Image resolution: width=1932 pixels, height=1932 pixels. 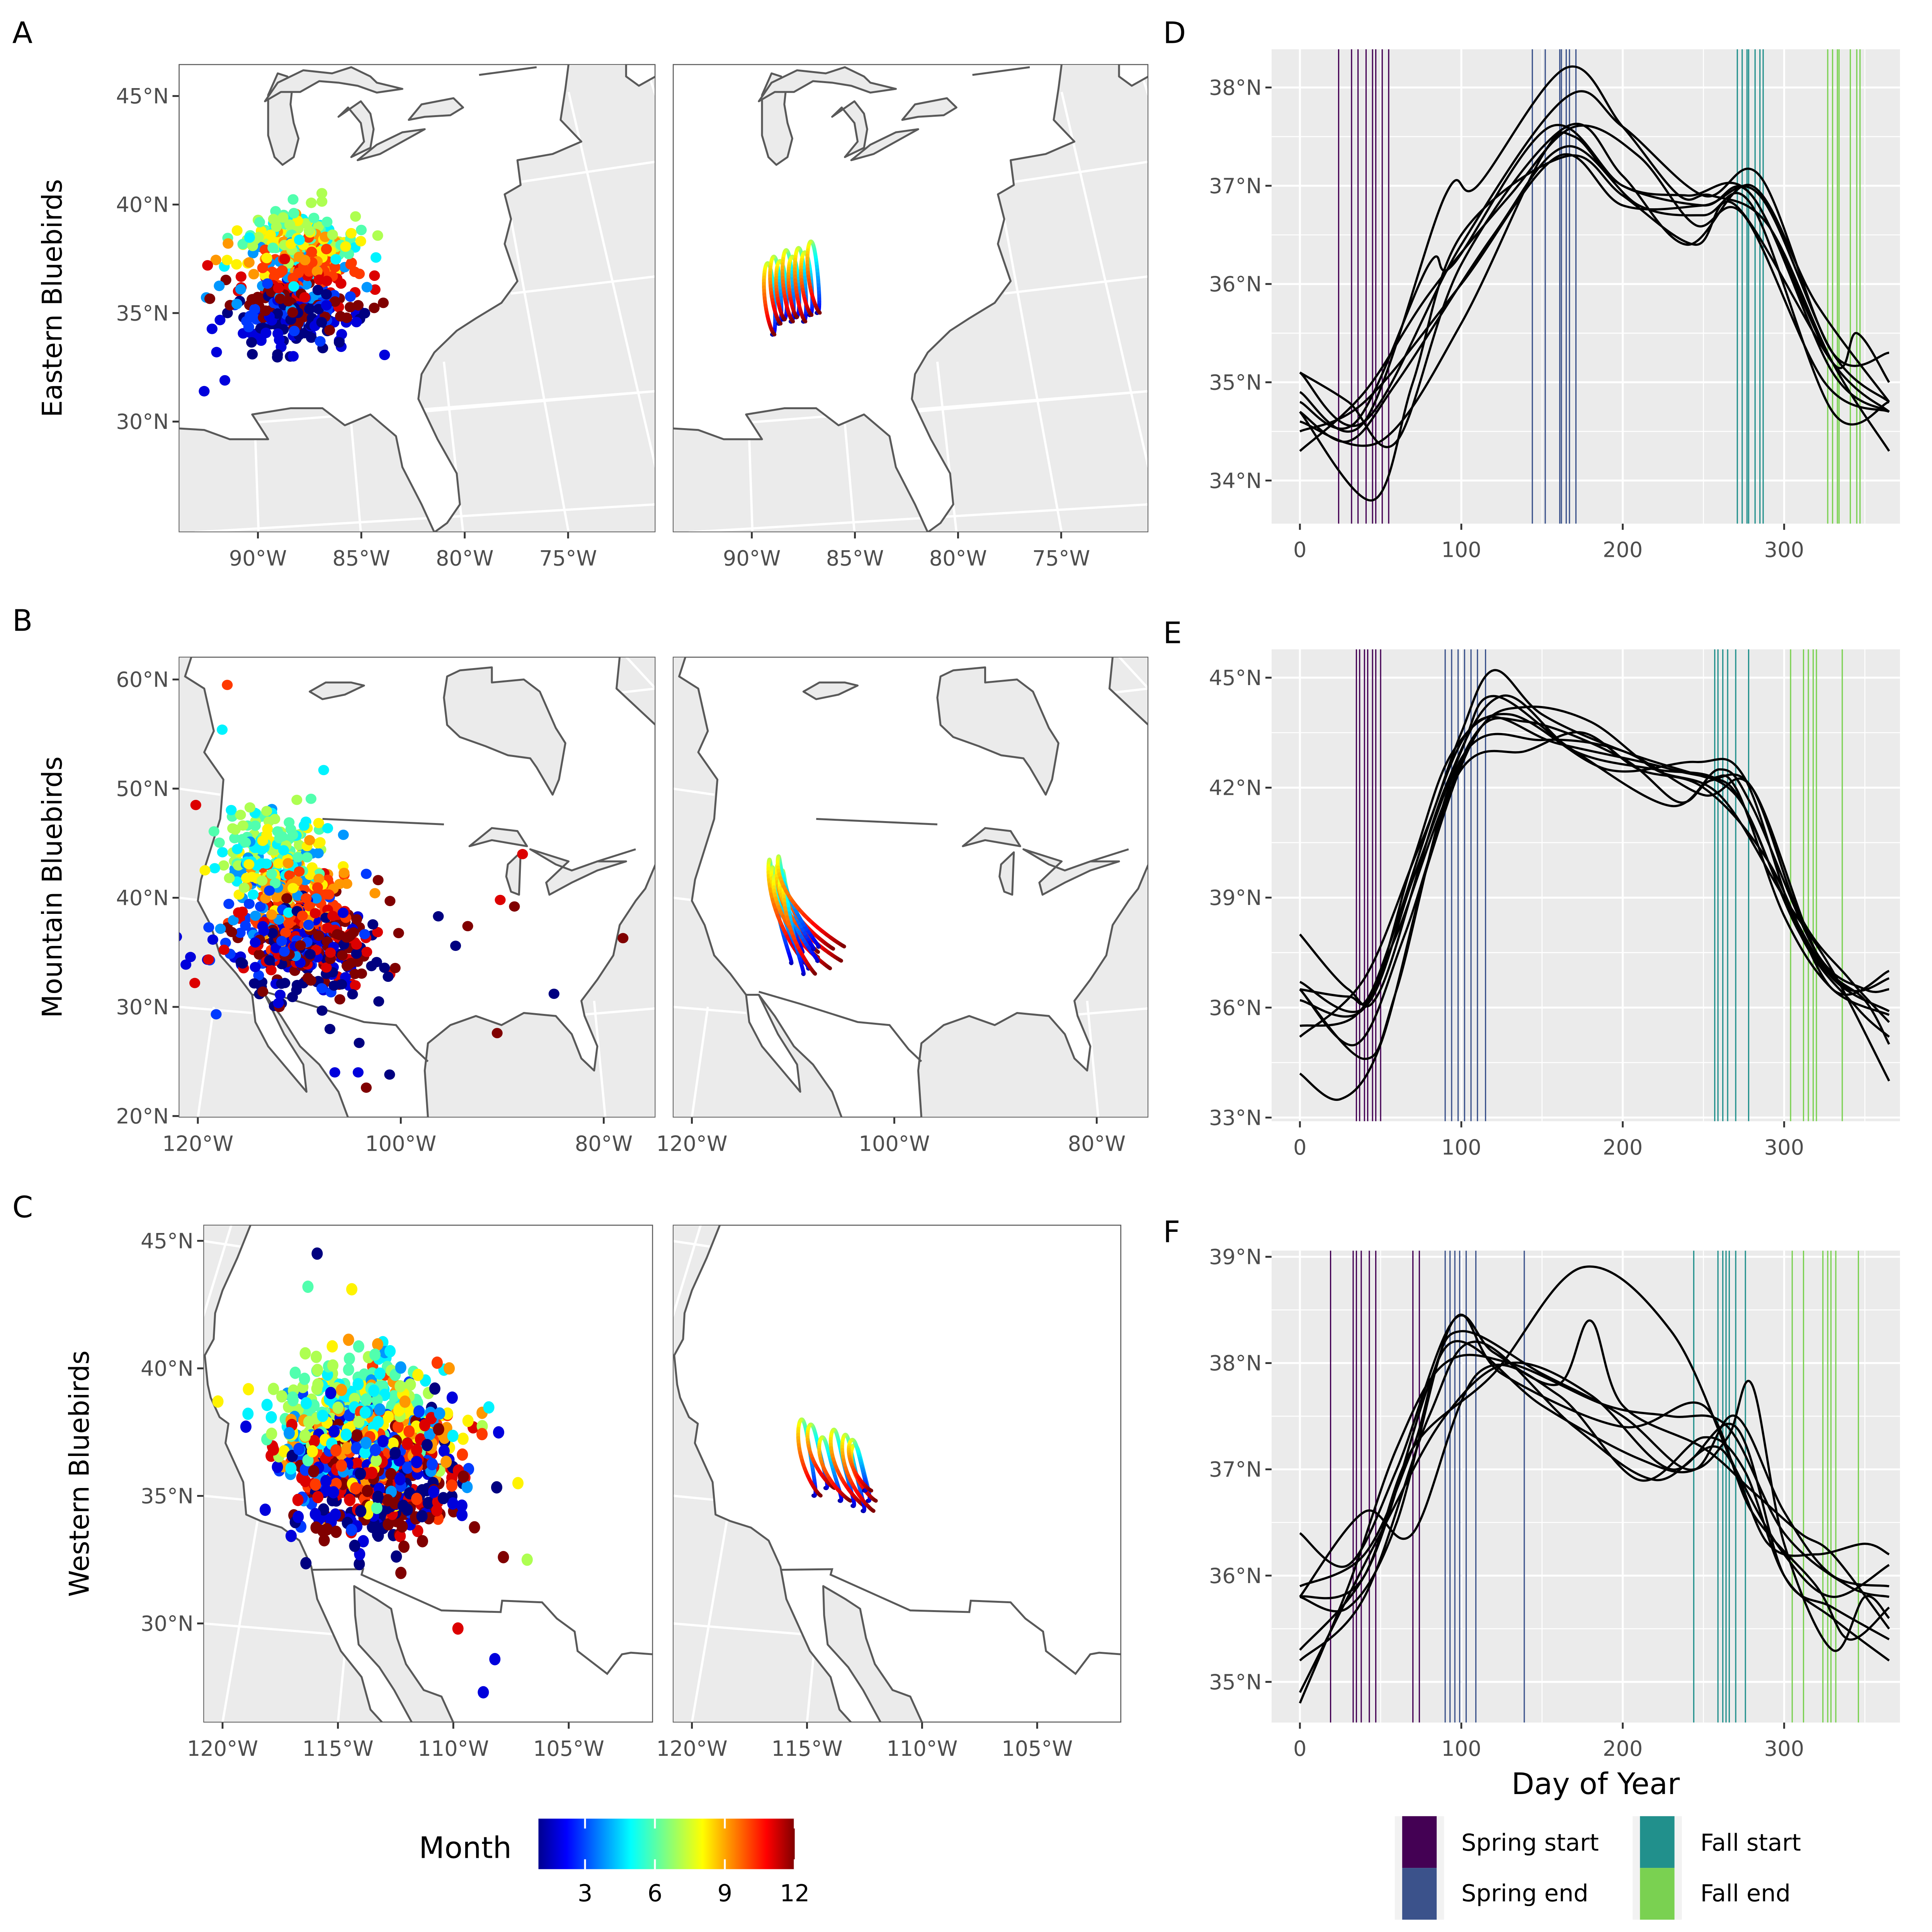 I want to click on legend-key-fall-start, so click(x=1657, y=1842).